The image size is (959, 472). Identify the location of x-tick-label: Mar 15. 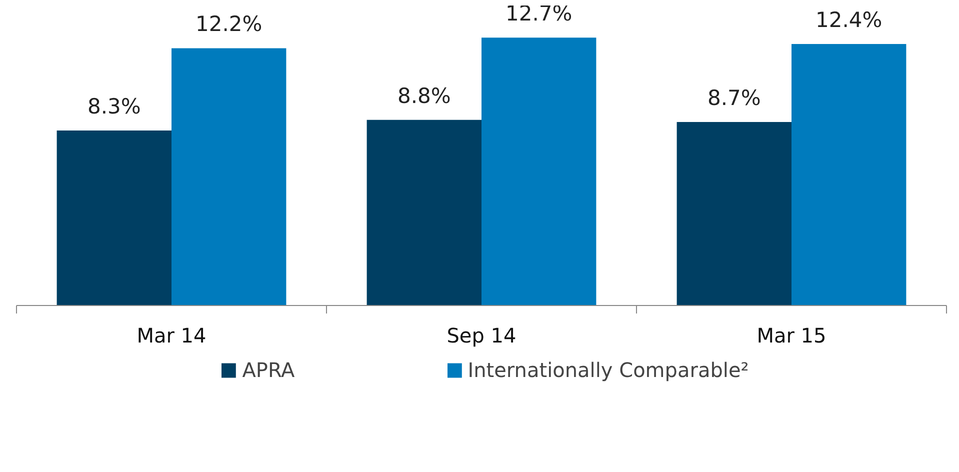
(791, 336).